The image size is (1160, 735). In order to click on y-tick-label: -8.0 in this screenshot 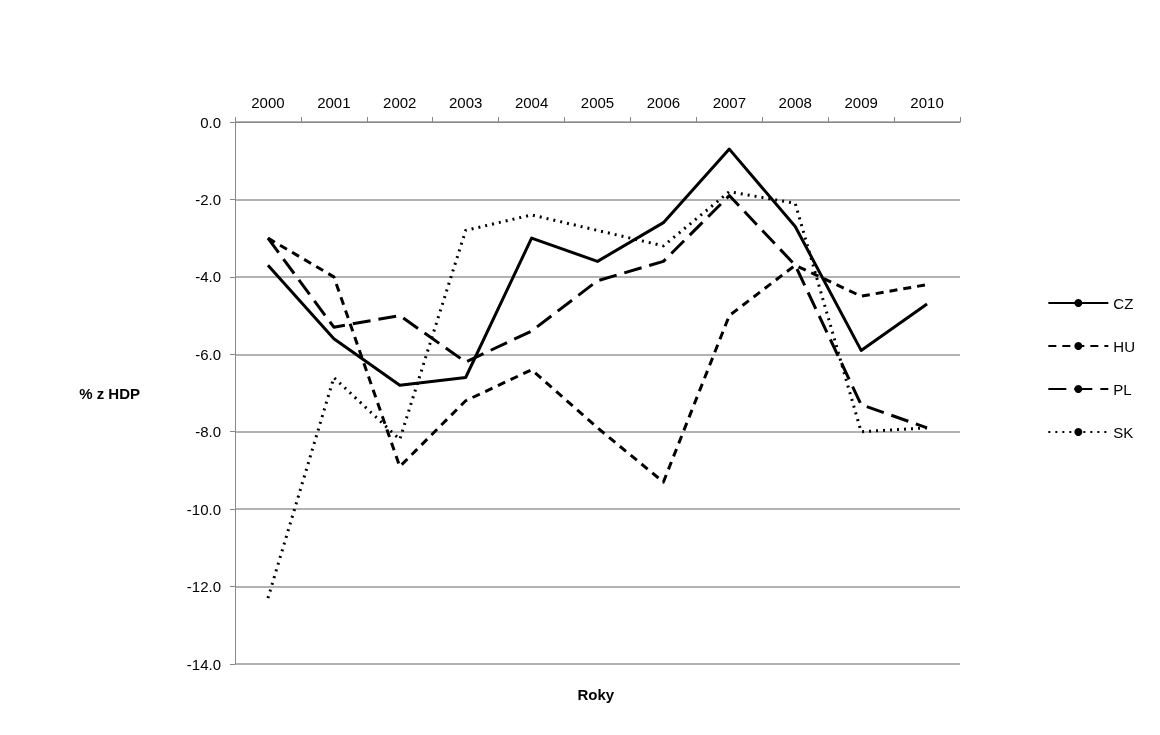, I will do `click(208, 432)`.